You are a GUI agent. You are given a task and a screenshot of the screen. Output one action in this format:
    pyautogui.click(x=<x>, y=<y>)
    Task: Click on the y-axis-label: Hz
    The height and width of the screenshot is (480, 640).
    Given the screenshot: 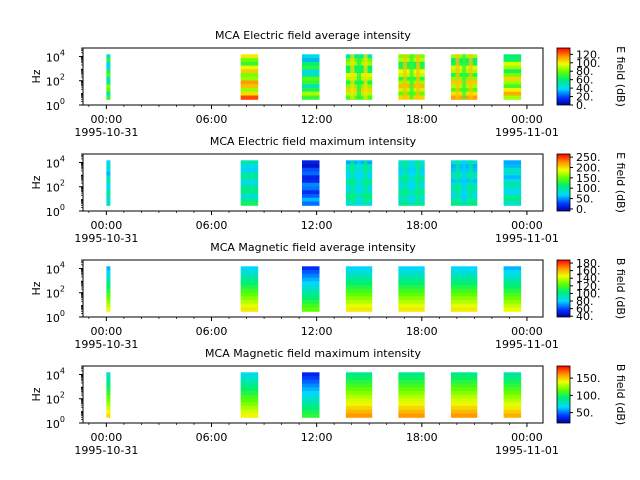 What is the action you would take?
    pyautogui.click(x=36, y=394)
    